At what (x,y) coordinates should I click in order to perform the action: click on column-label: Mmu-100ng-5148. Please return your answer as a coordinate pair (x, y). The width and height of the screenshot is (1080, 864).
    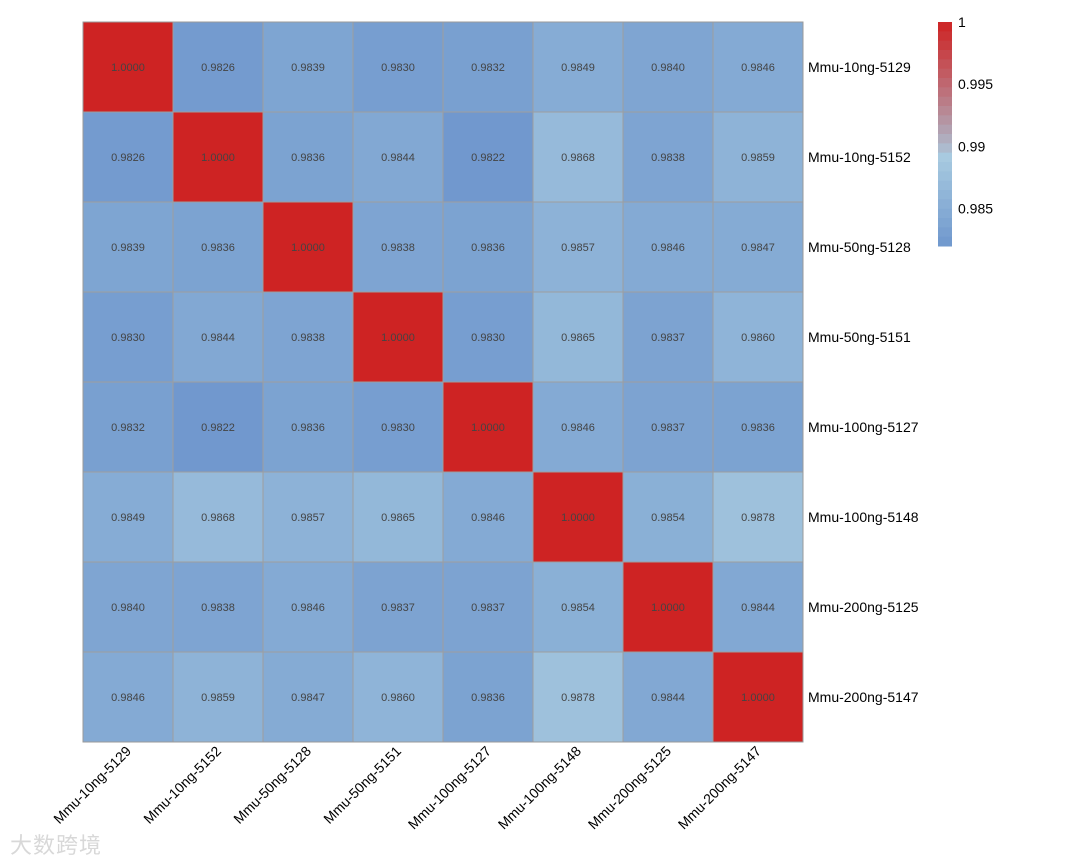
    Looking at the image, I should click on (540, 788).